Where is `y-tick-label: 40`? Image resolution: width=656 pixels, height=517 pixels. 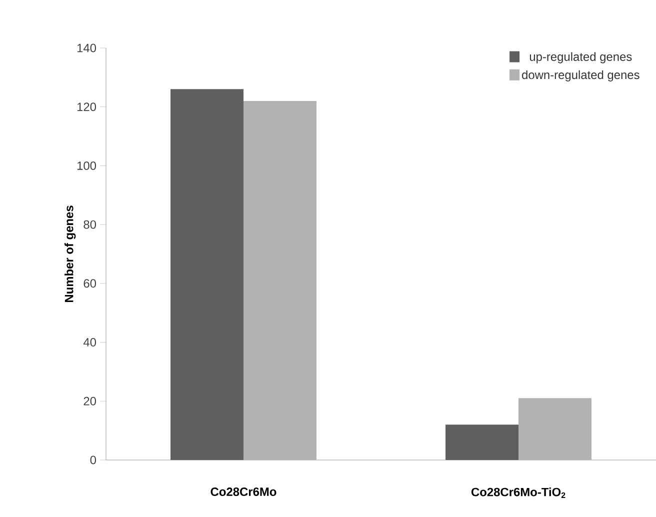
y-tick-label: 40 is located at coordinates (89, 342).